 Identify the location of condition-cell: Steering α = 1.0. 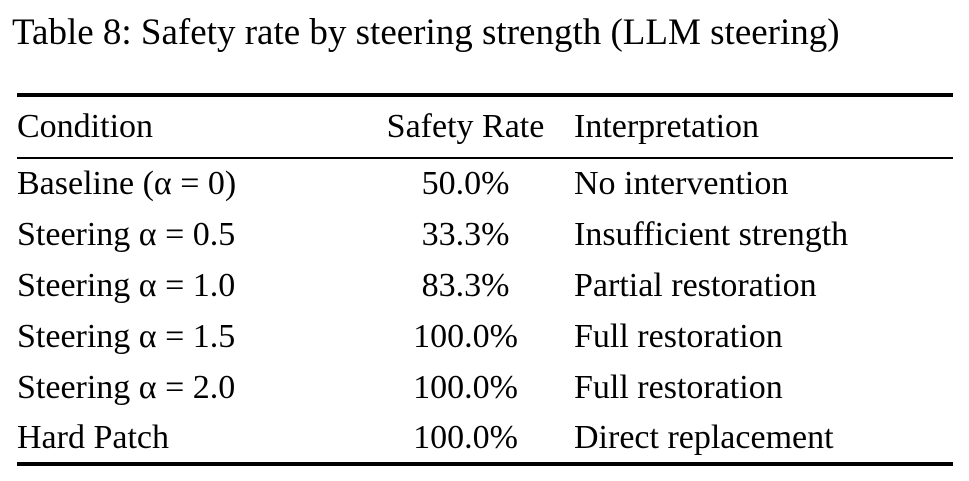
(126, 285).